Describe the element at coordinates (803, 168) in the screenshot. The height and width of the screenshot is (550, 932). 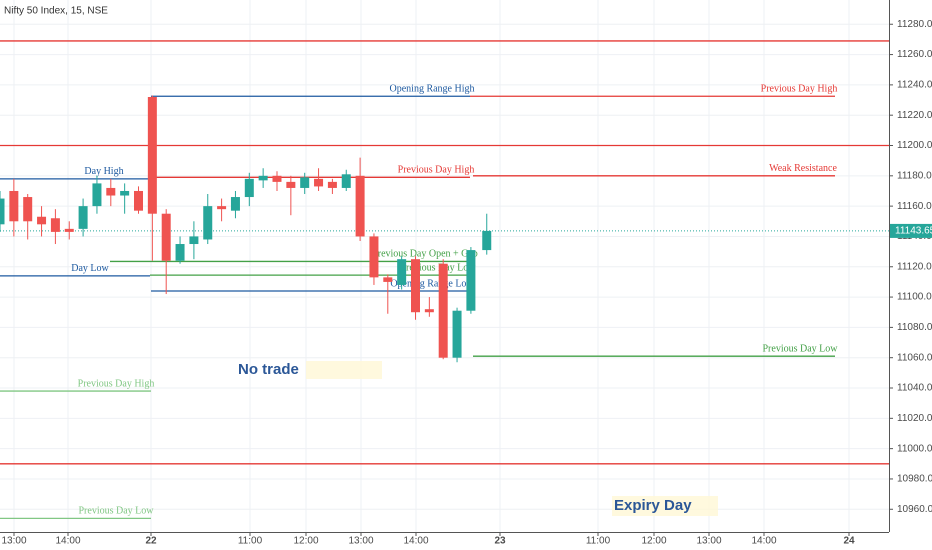
I see `level-label: Weak Resistance` at that location.